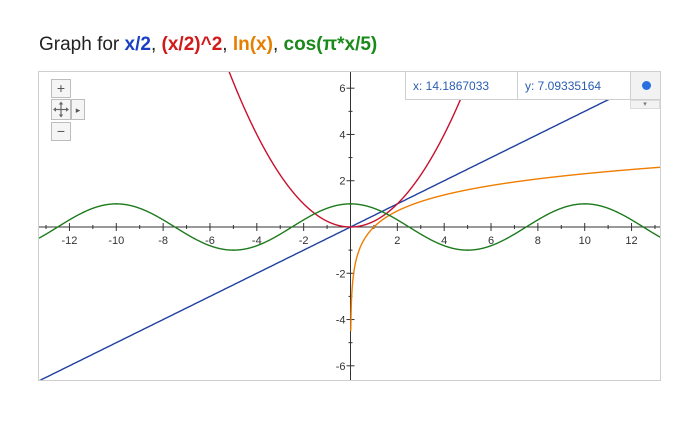  What do you see at coordinates (210, 241) in the screenshot?
I see `x-tick-label: -6` at bounding box center [210, 241].